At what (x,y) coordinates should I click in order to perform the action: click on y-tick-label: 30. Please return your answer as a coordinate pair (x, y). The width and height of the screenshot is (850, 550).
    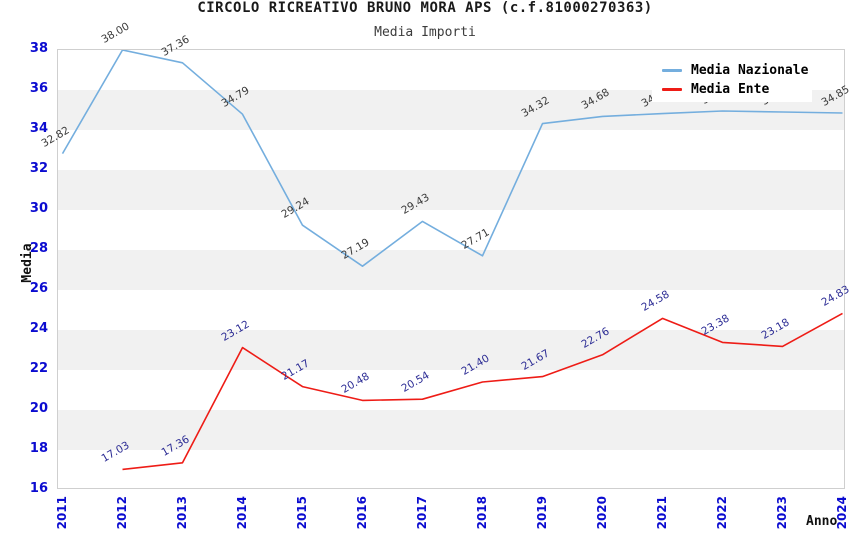
    Looking at the image, I should click on (38, 208).